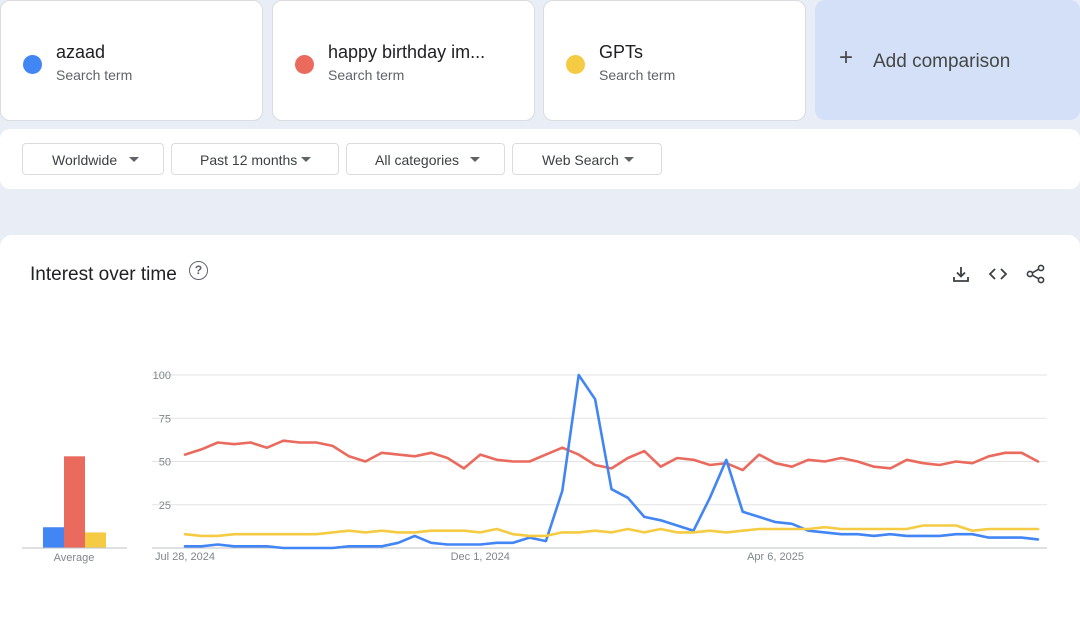 The image size is (1080, 631). Describe the element at coordinates (74, 558) in the screenshot. I see `average-label: Average` at that location.